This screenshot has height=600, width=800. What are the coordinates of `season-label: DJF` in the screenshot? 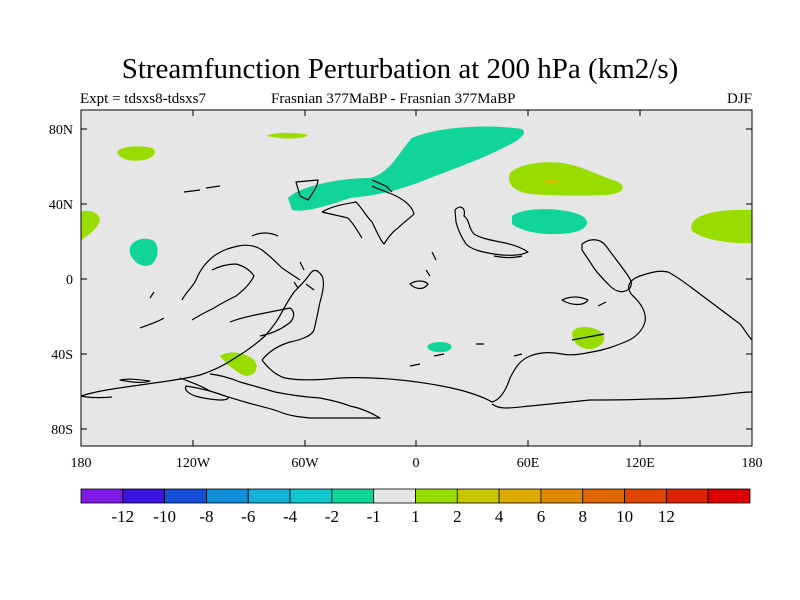 It's located at (739, 99).